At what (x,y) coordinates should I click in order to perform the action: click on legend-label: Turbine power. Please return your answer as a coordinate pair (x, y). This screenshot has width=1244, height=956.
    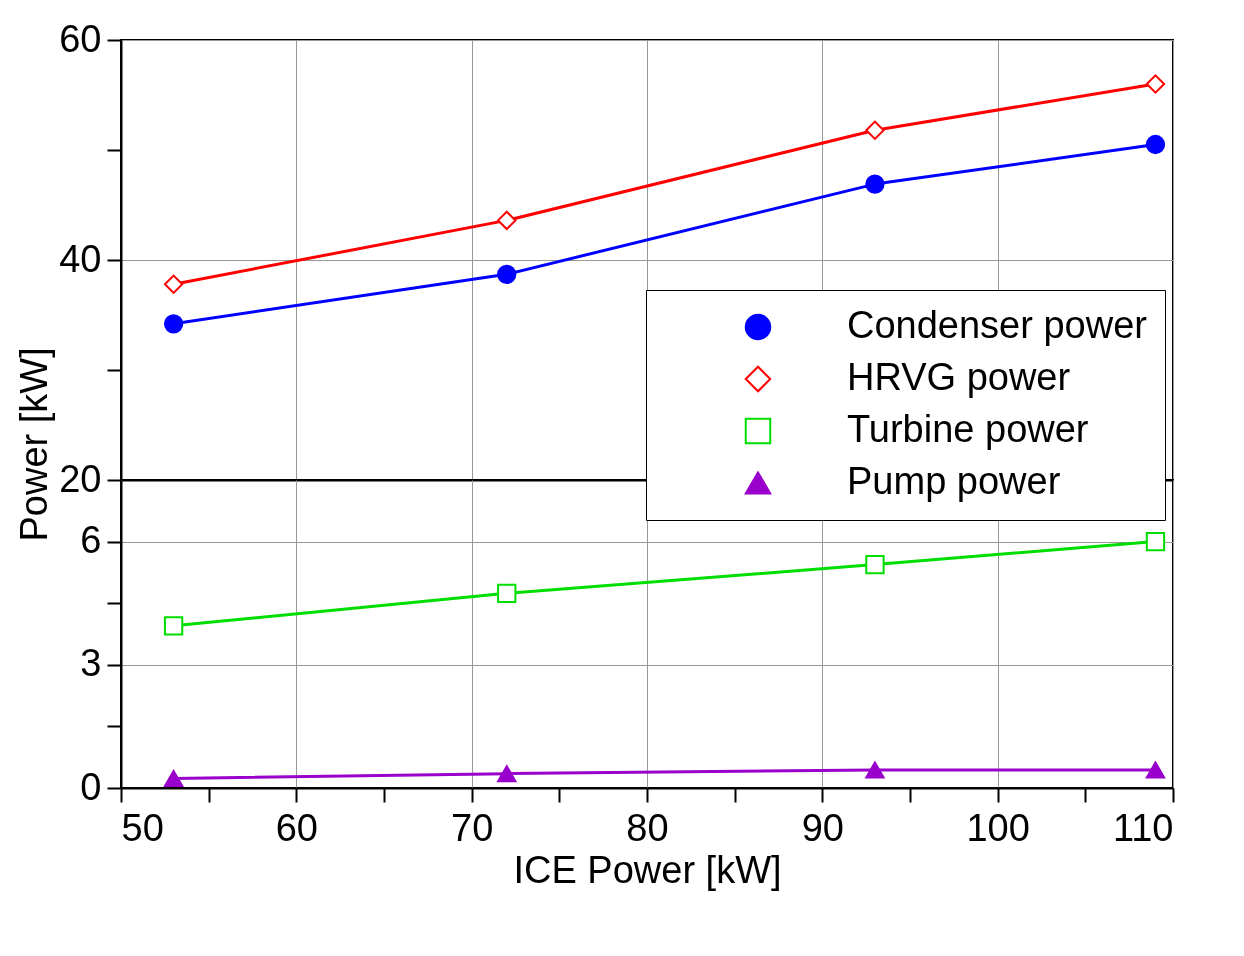
    Looking at the image, I should click on (968, 429).